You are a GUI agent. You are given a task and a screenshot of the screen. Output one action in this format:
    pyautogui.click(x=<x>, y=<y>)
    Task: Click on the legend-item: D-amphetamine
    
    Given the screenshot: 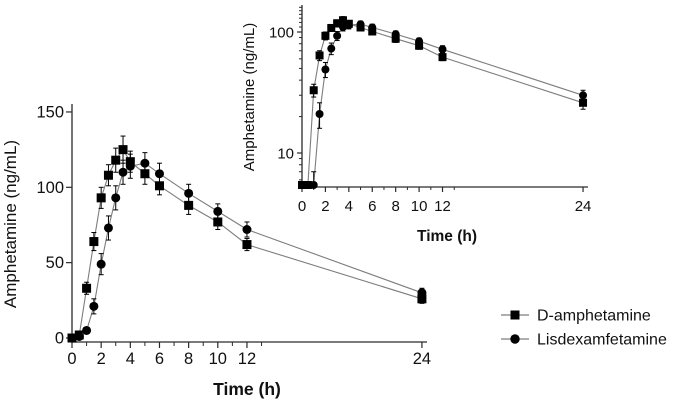 What is the action you would take?
    pyautogui.click(x=576, y=316)
    